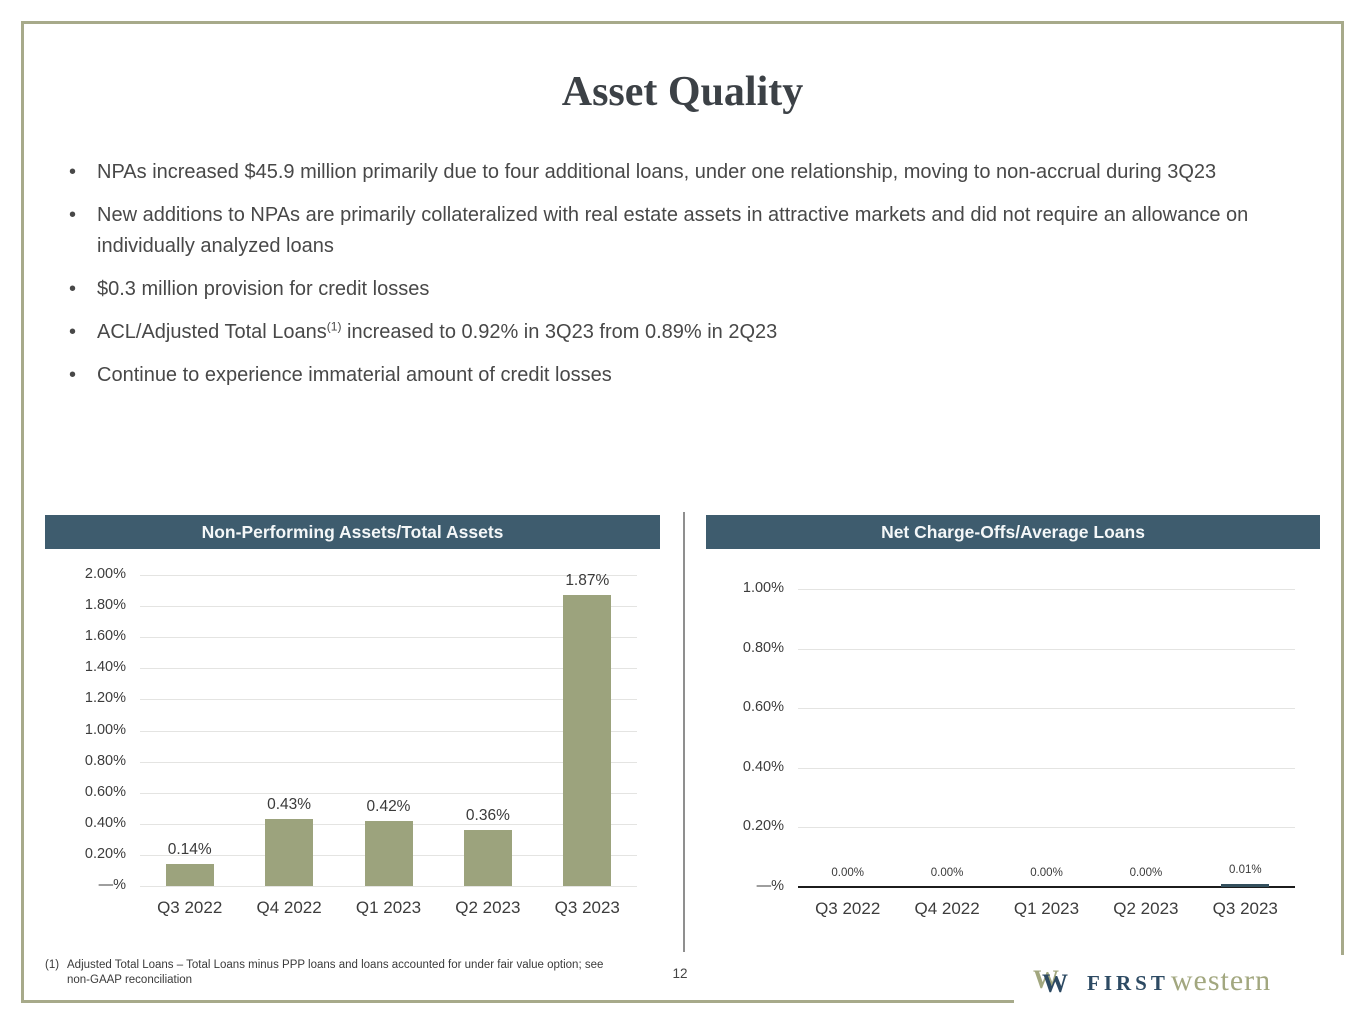 The image size is (1365, 1024). I want to click on logo-text-first: FIRST, so click(1128, 983).